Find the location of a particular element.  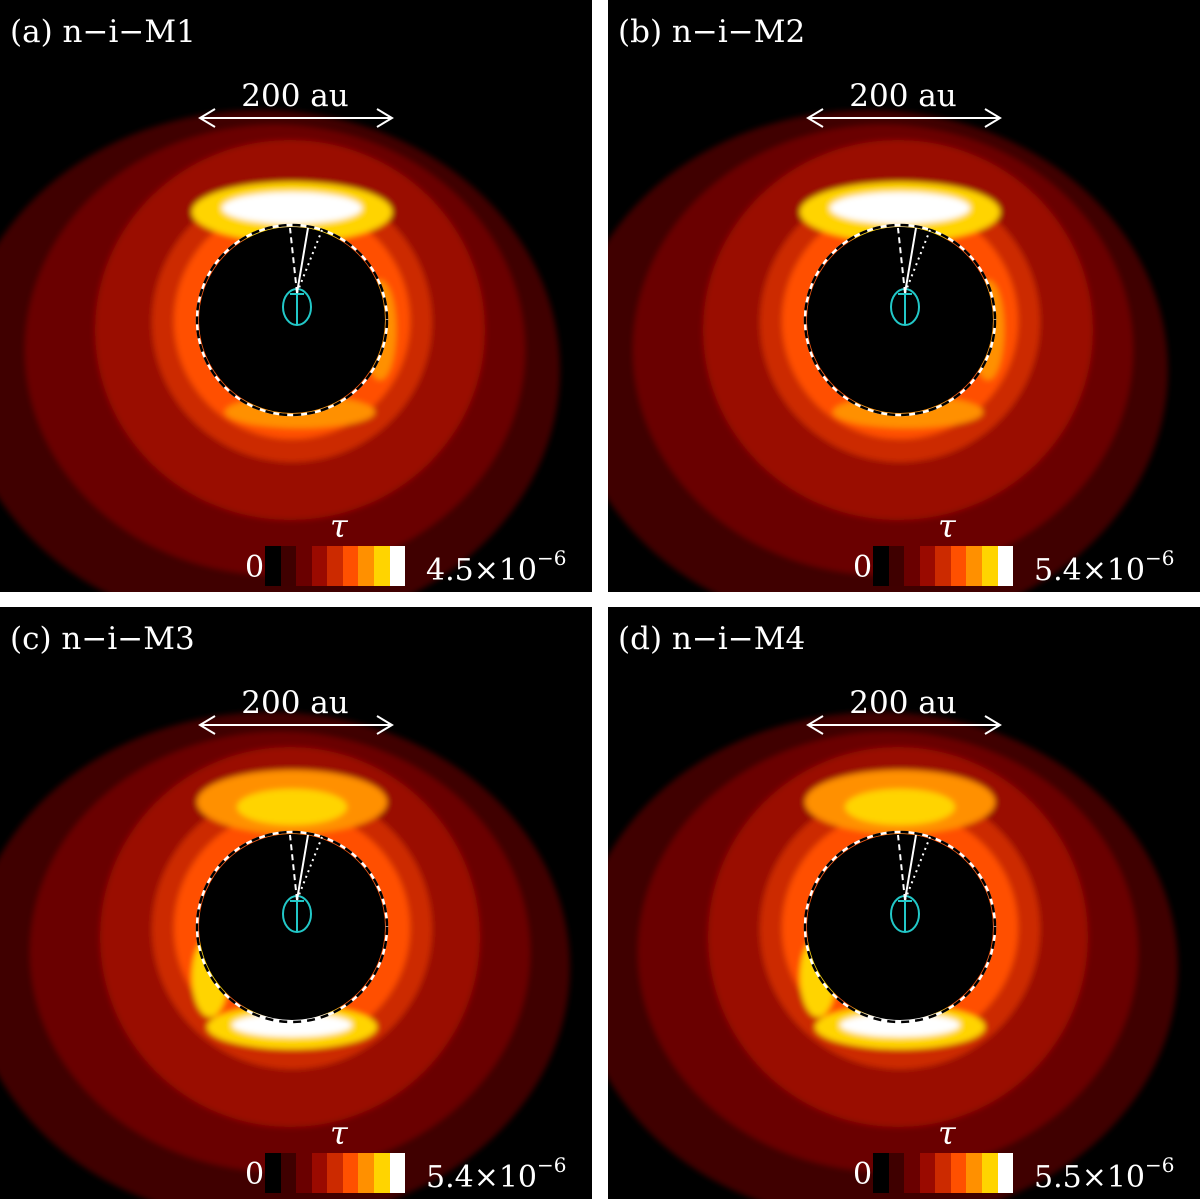

bright-arc is located at coordinates (289, 909).